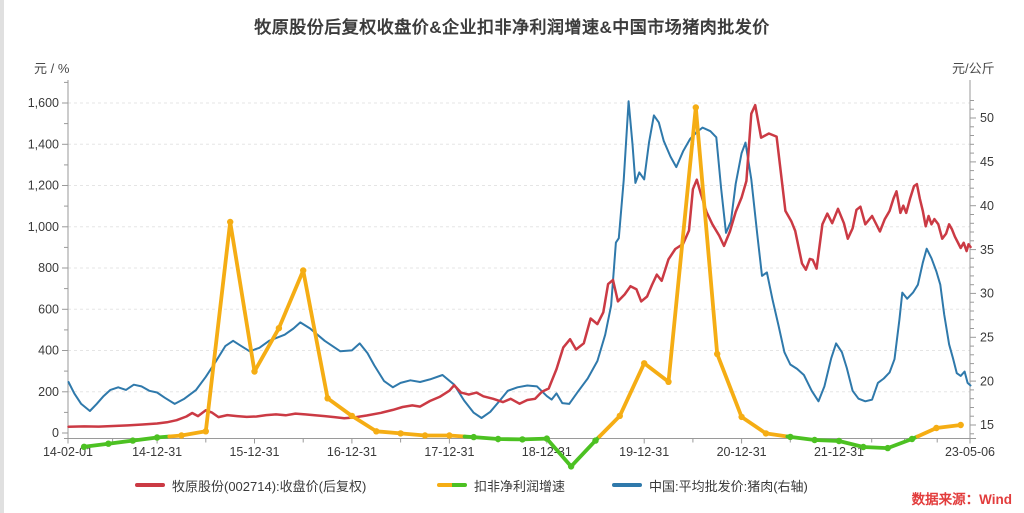 This screenshot has width=1024, height=513. Describe the element at coordinates (839, 452) in the screenshot. I see `x-axis-tick-label: 21-12-31` at that location.